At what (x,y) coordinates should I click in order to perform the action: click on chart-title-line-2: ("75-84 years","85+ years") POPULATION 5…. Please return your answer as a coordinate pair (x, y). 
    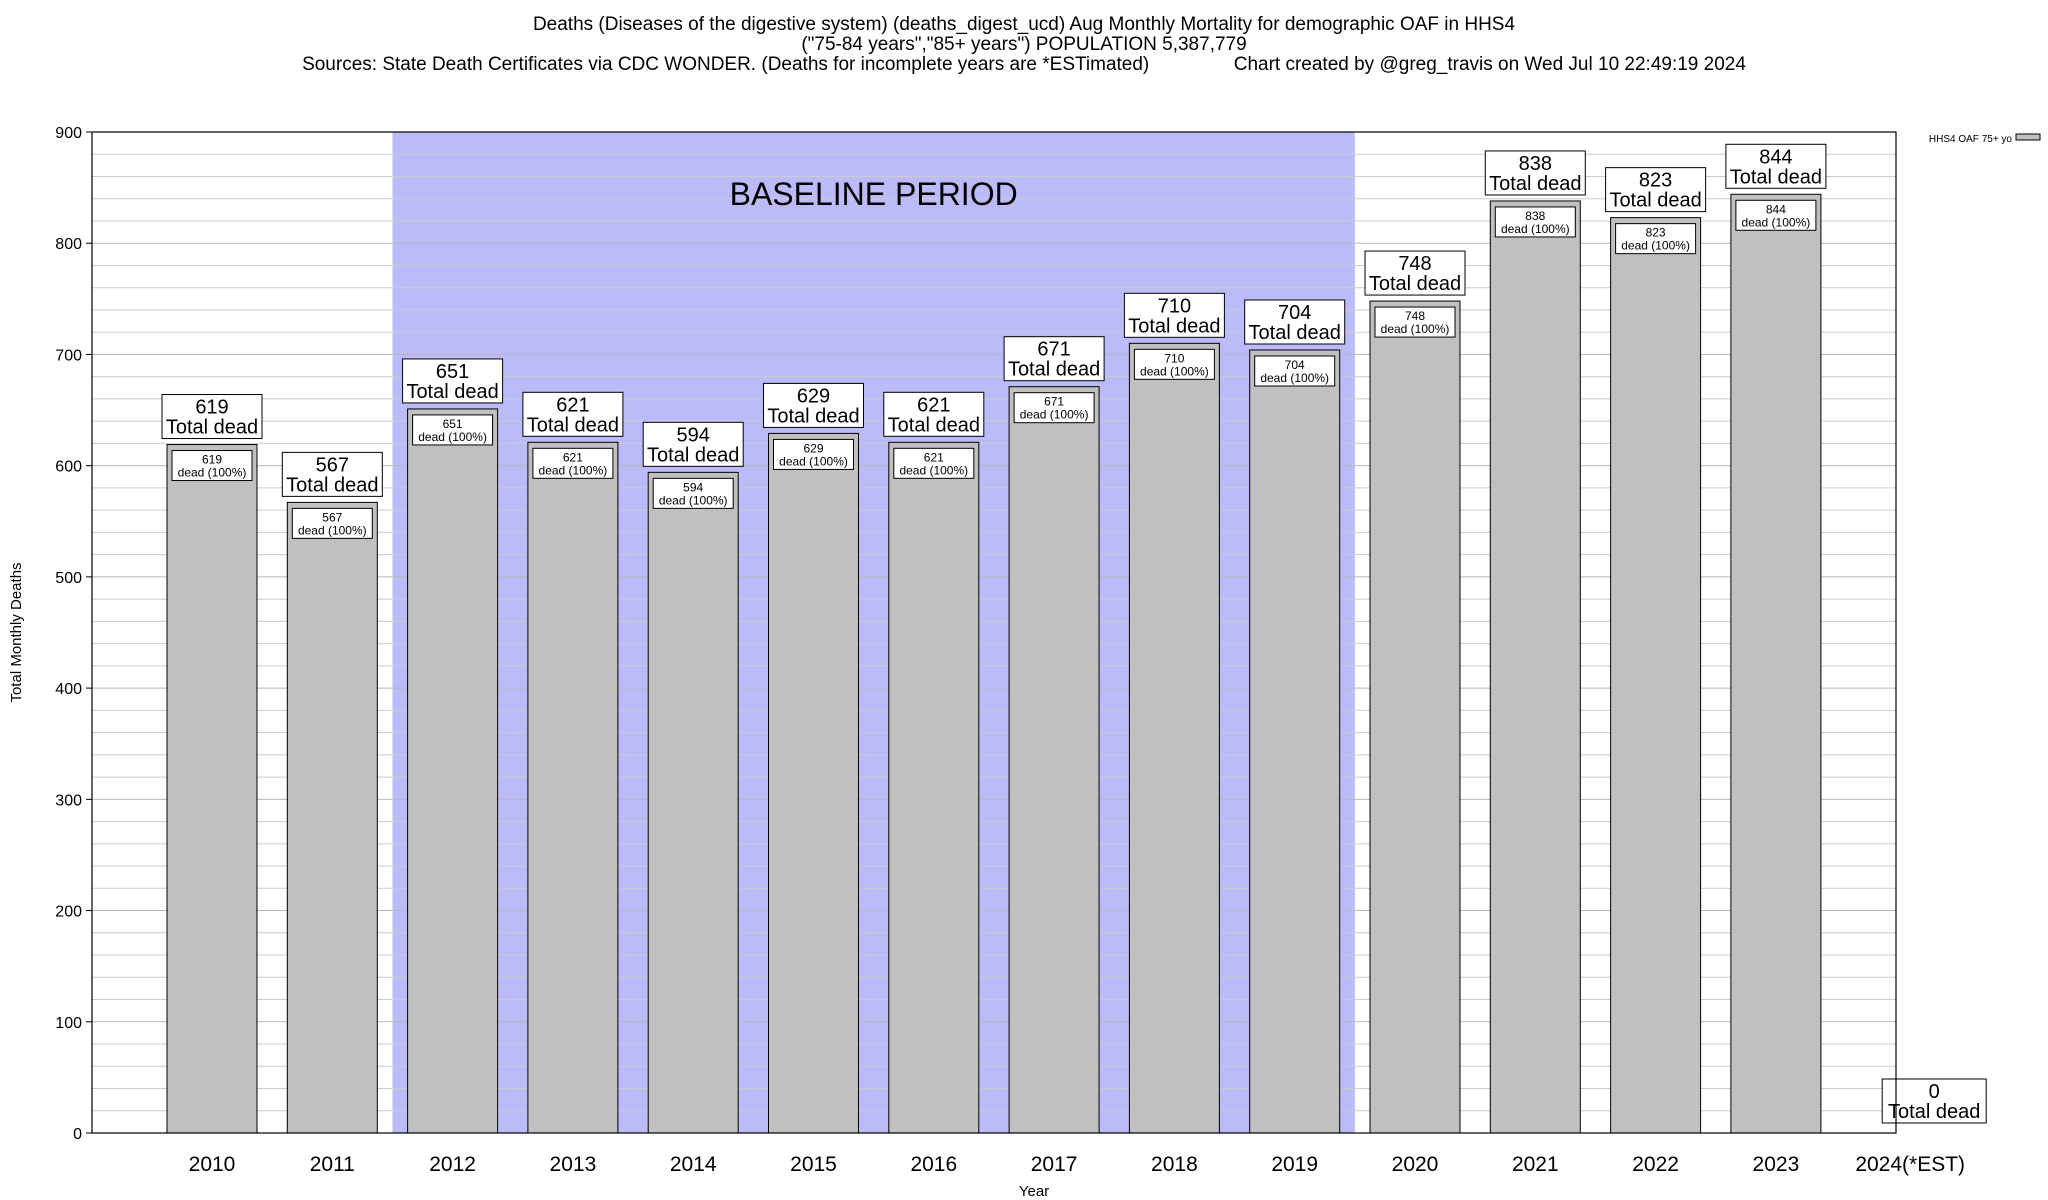
    Looking at the image, I should click on (1024, 44).